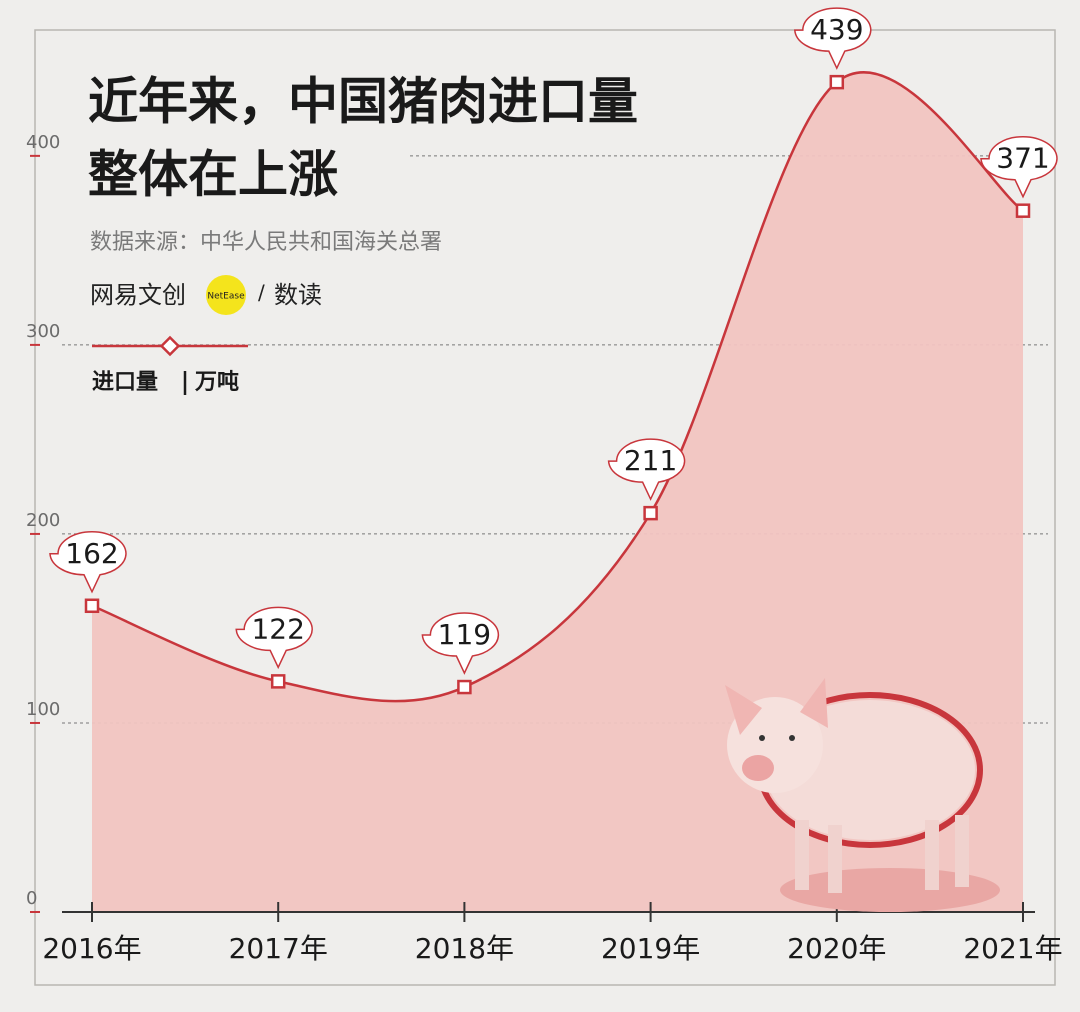 The width and height of the screenshot is (1080, 1012). What do you see at coordinates (278, 948) in the screenshot?
I see `x-tick-label: 2017年` at bounding box center [278, 948].